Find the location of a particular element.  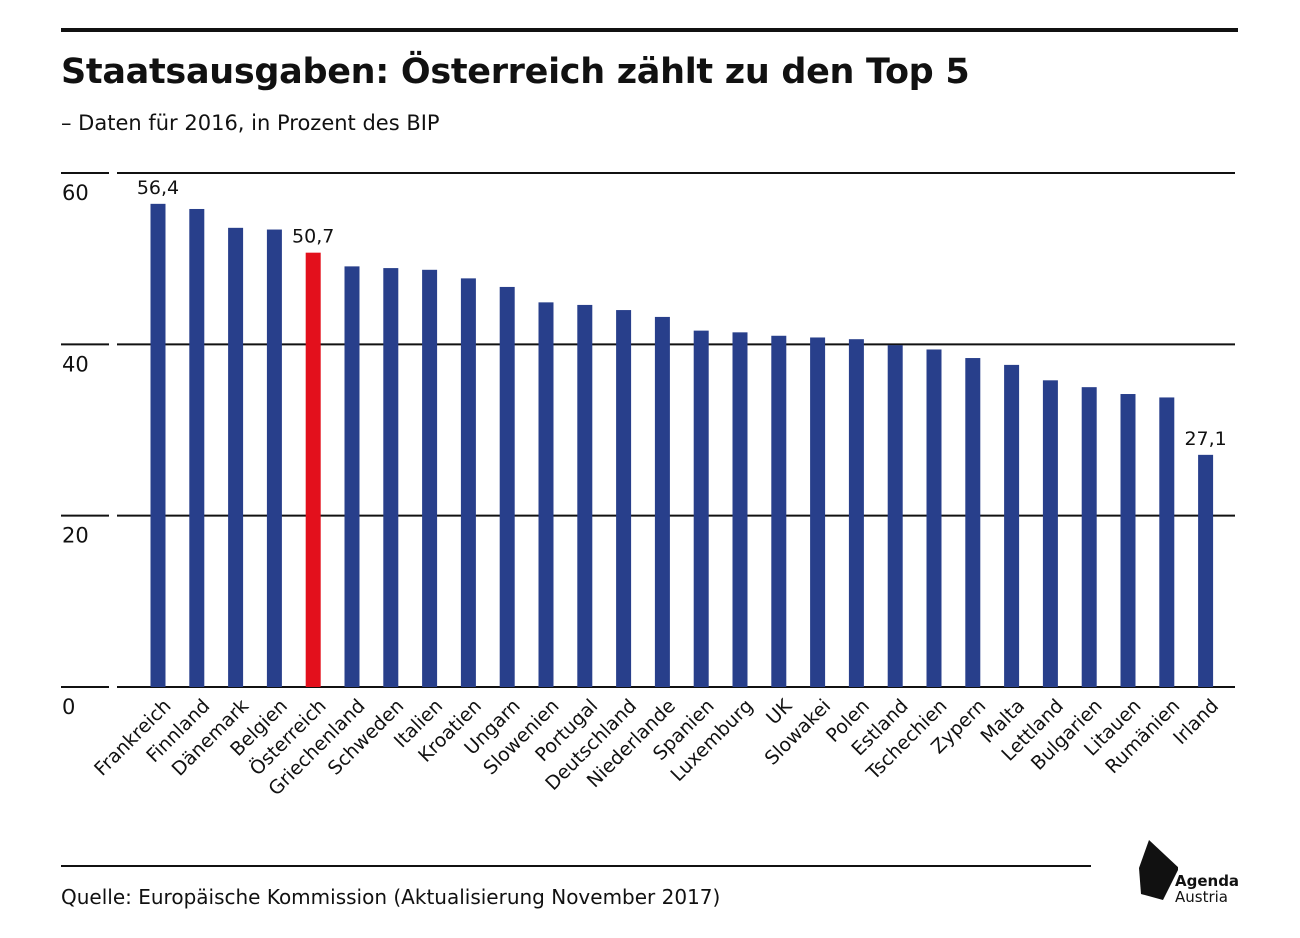

logo-mark-icon is located at coordinates (1158, 870).